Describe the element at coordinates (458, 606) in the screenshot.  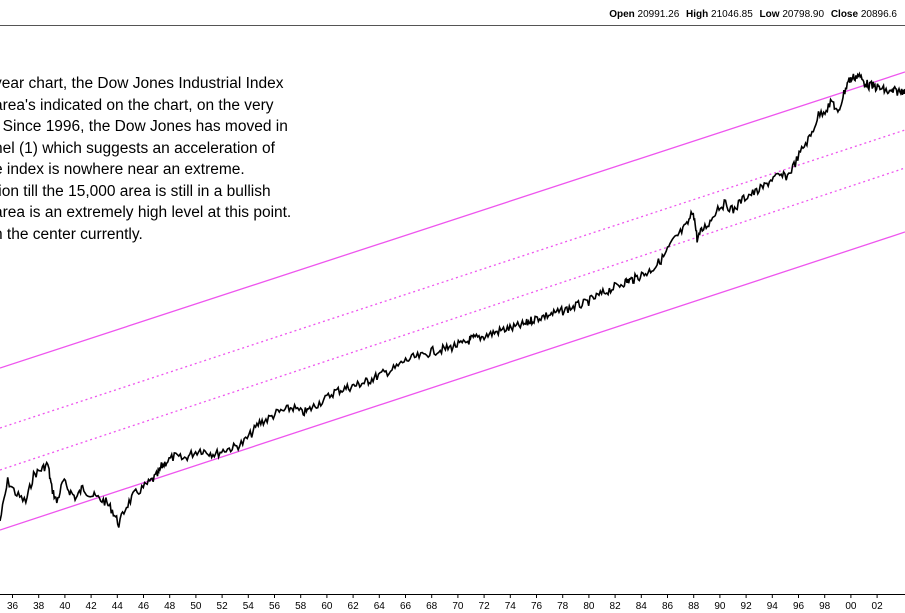
I see `x-tick-label: 70` at that location.